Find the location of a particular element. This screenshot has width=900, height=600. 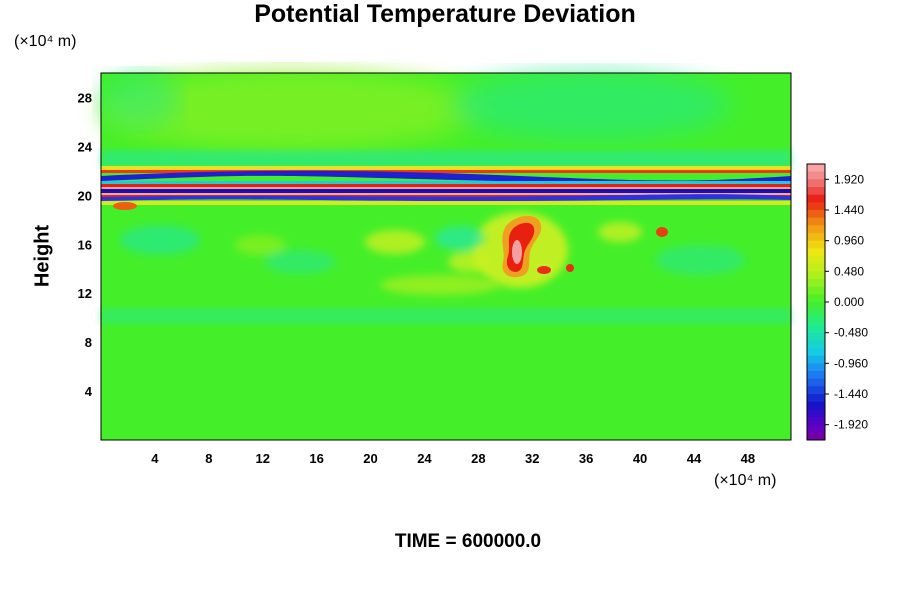

band-cyan is located at coordinates (446, 182).